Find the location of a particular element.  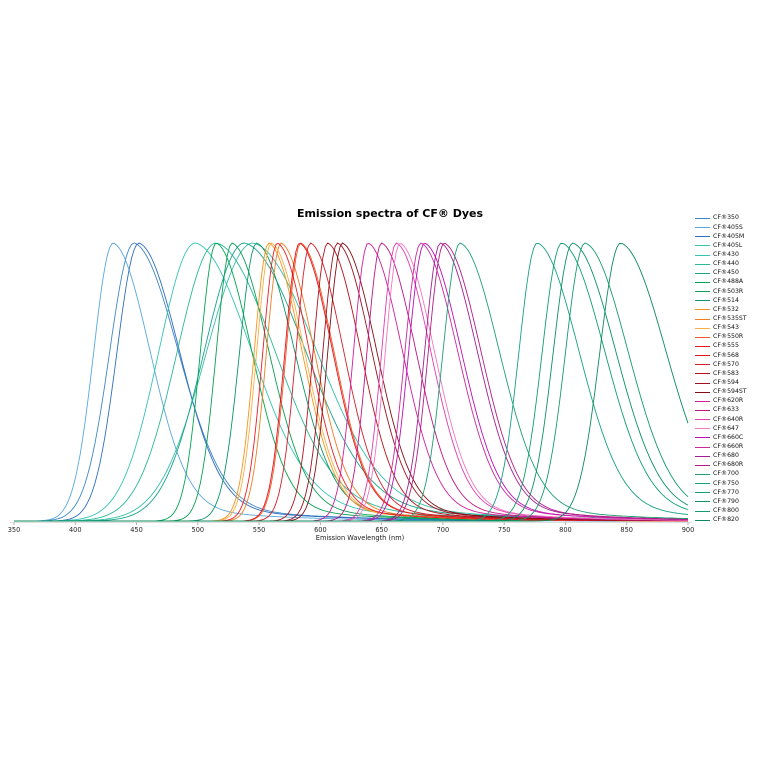

legend-label: CF®350 is located at coordinates (726, 218).